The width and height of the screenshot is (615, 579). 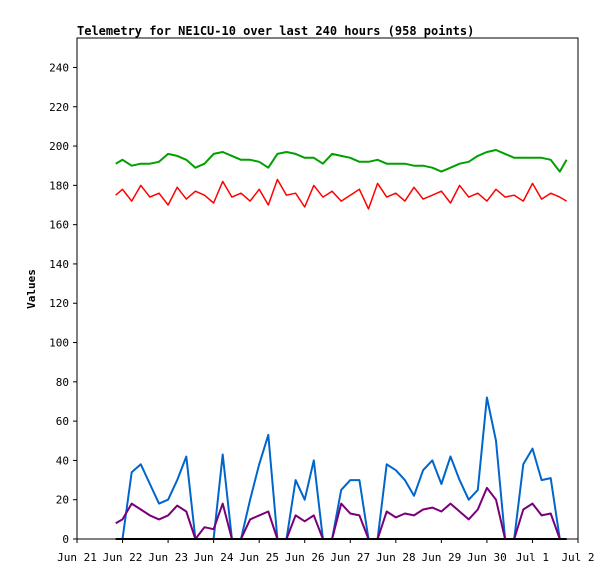 I want to click on x-tick-label: Jun 24, so click(x=214, y=557).